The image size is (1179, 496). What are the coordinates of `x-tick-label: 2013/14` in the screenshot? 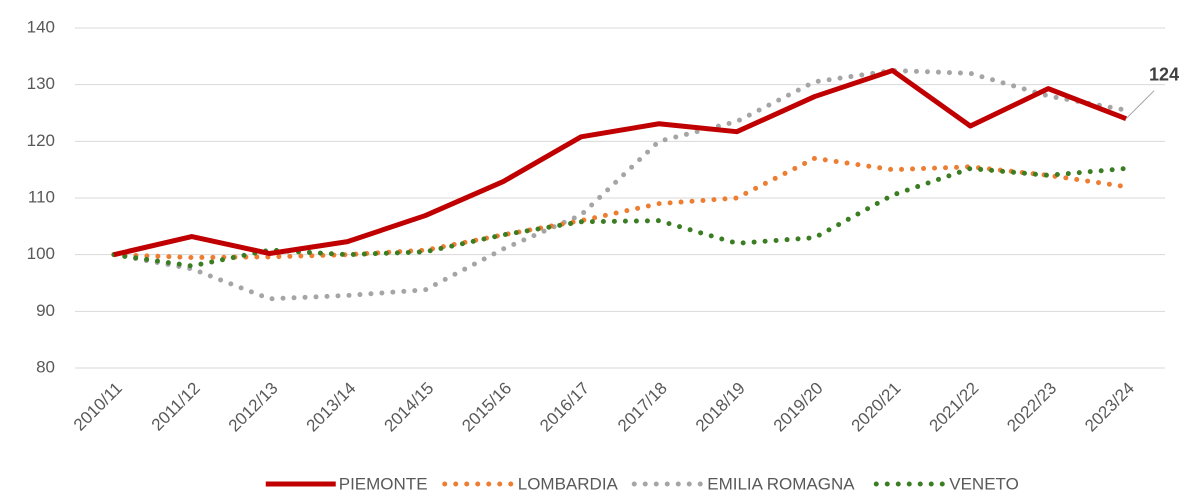 It's located at (331, 407).